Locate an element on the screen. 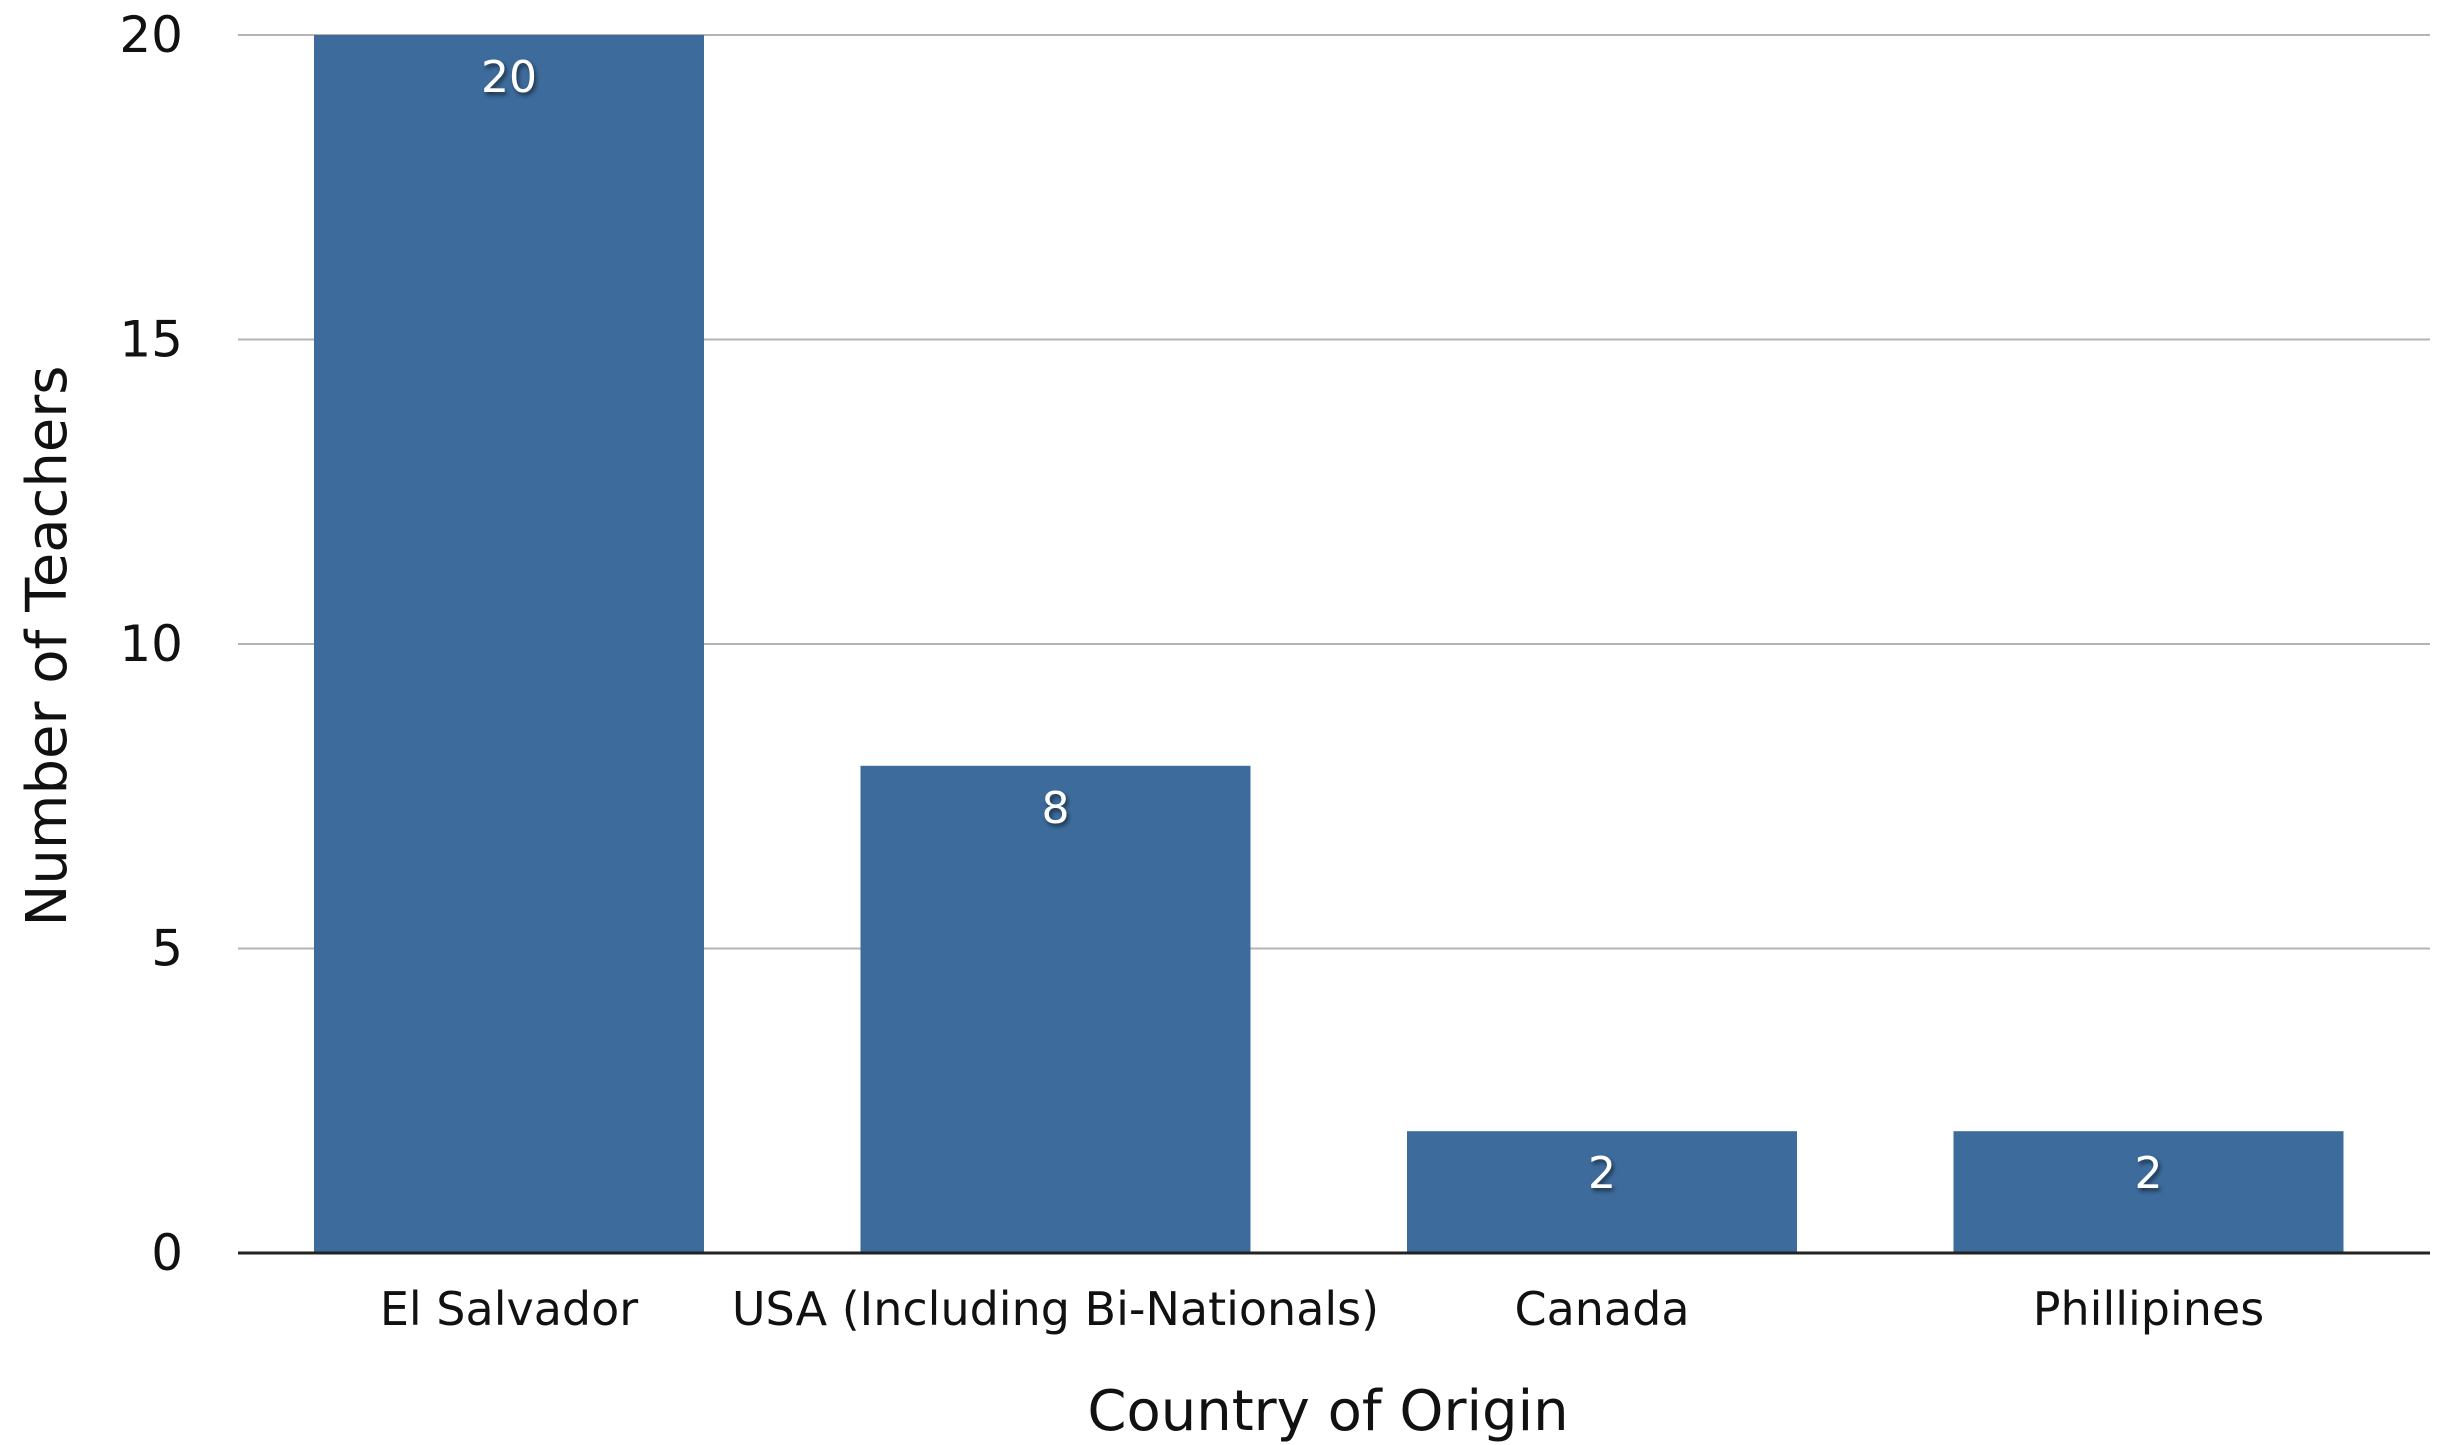 The height and width of the screenshot is (1445, 2441). bar-el-salvador is located at coordinates (509, 644).